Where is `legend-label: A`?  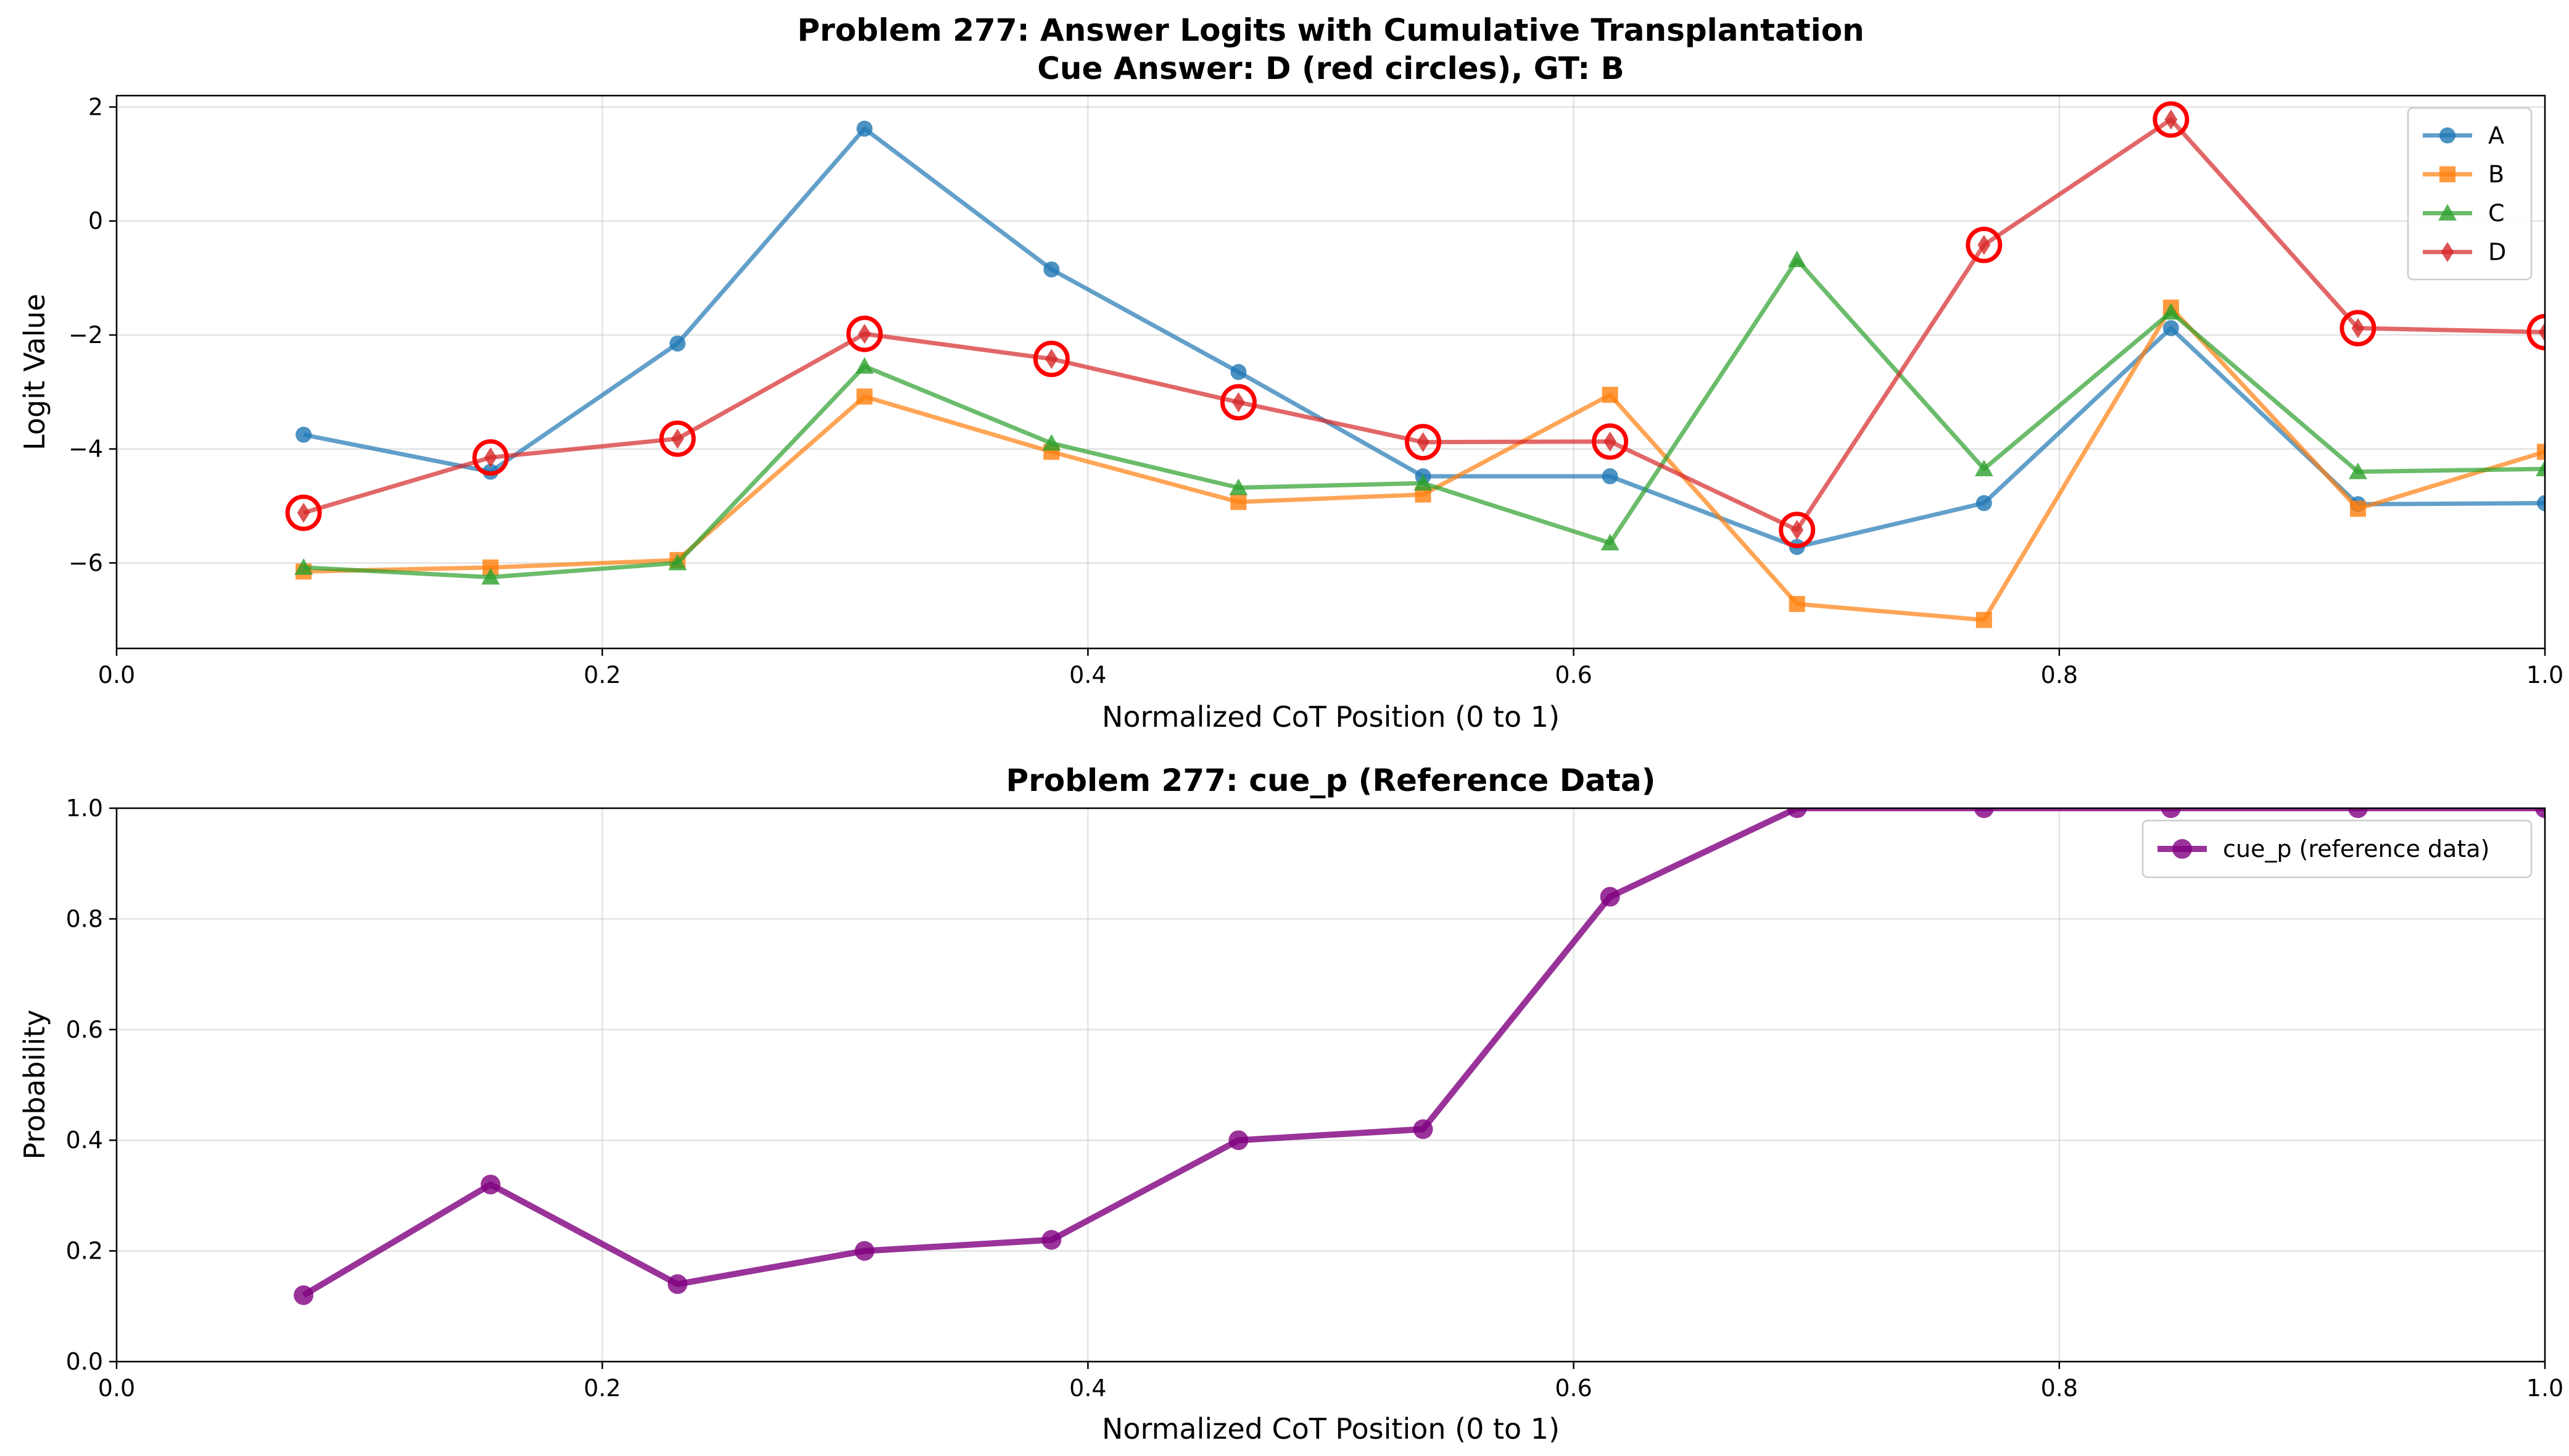 legend-label: A is located at coordinates (2496, 135).